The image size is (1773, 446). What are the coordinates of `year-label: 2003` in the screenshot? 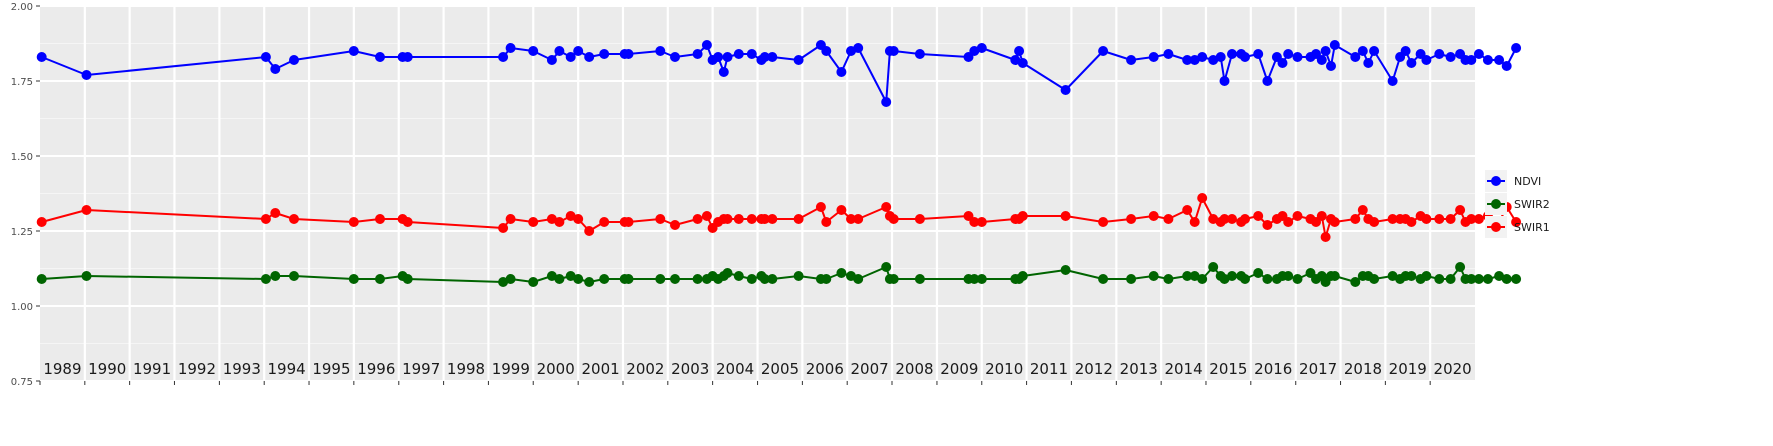 It's located at (690, 369).